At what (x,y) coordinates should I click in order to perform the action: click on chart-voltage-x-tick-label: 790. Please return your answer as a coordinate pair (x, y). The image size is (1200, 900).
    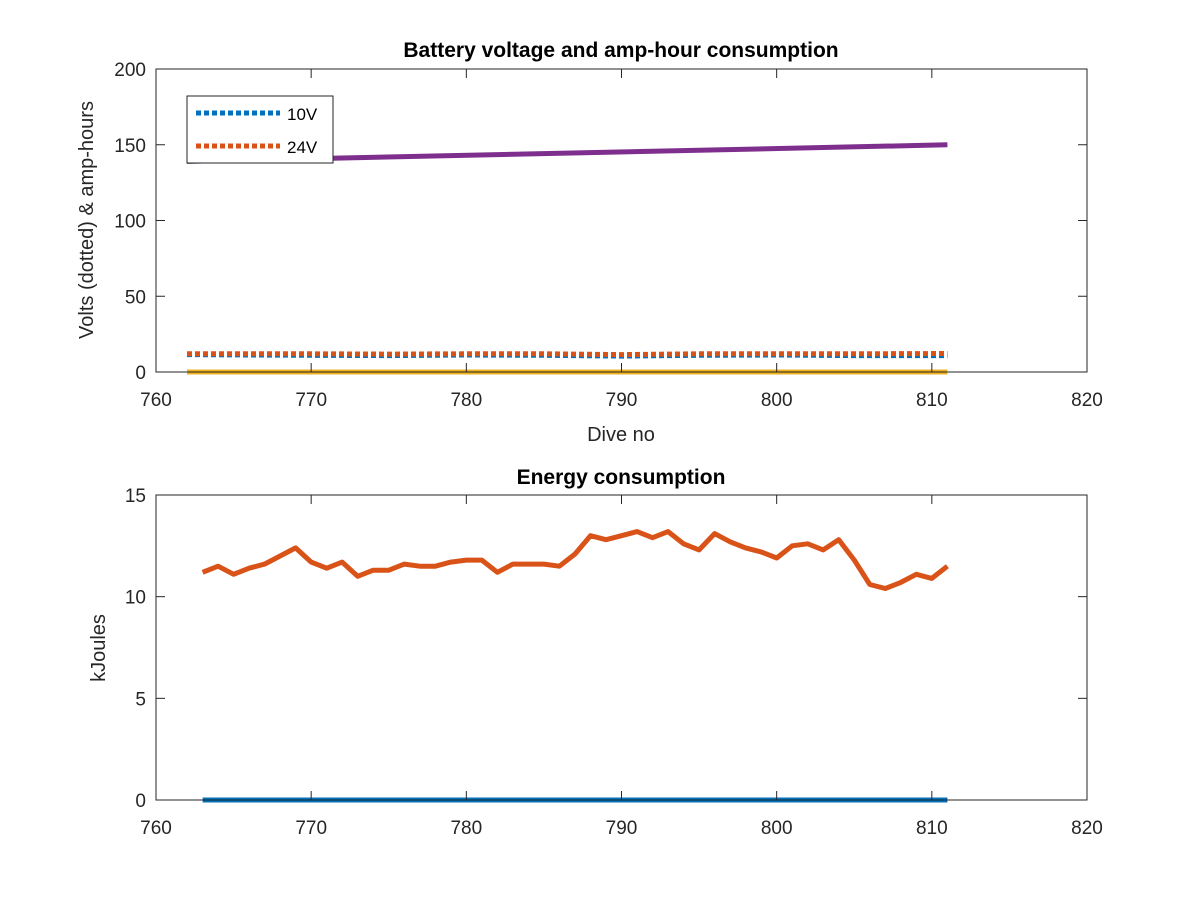
    Looking at the image, I should click on (622, 400).